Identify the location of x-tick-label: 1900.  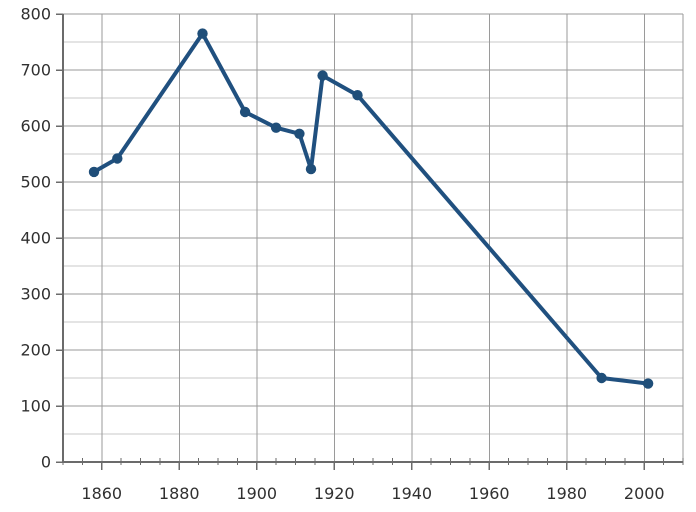
(256, 493).